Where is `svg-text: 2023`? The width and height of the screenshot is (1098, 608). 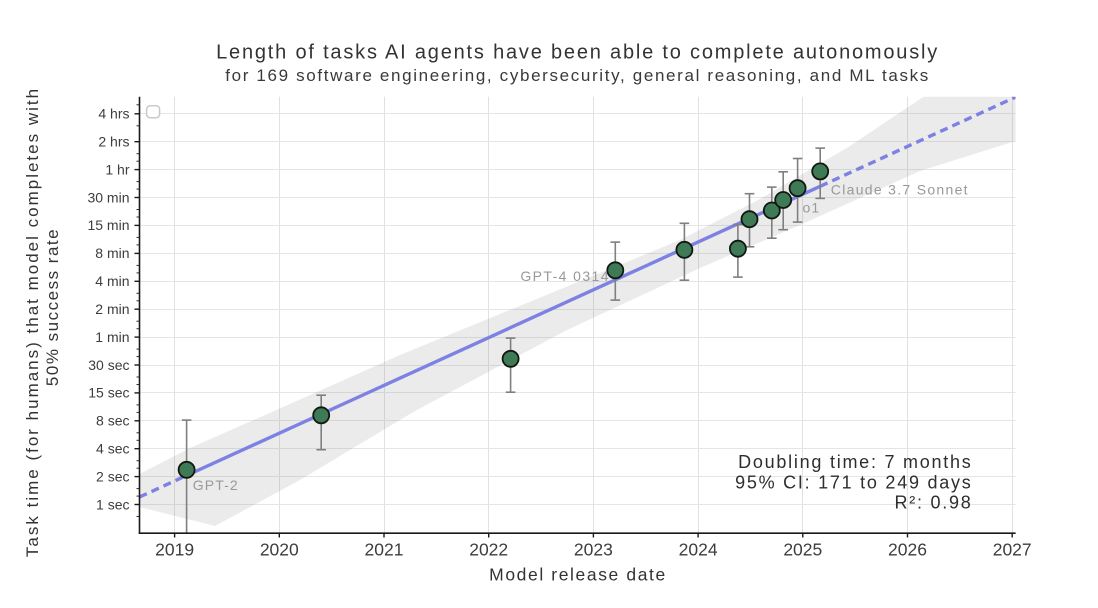 svg-text: 2023 is located at coordinates (593, 550).